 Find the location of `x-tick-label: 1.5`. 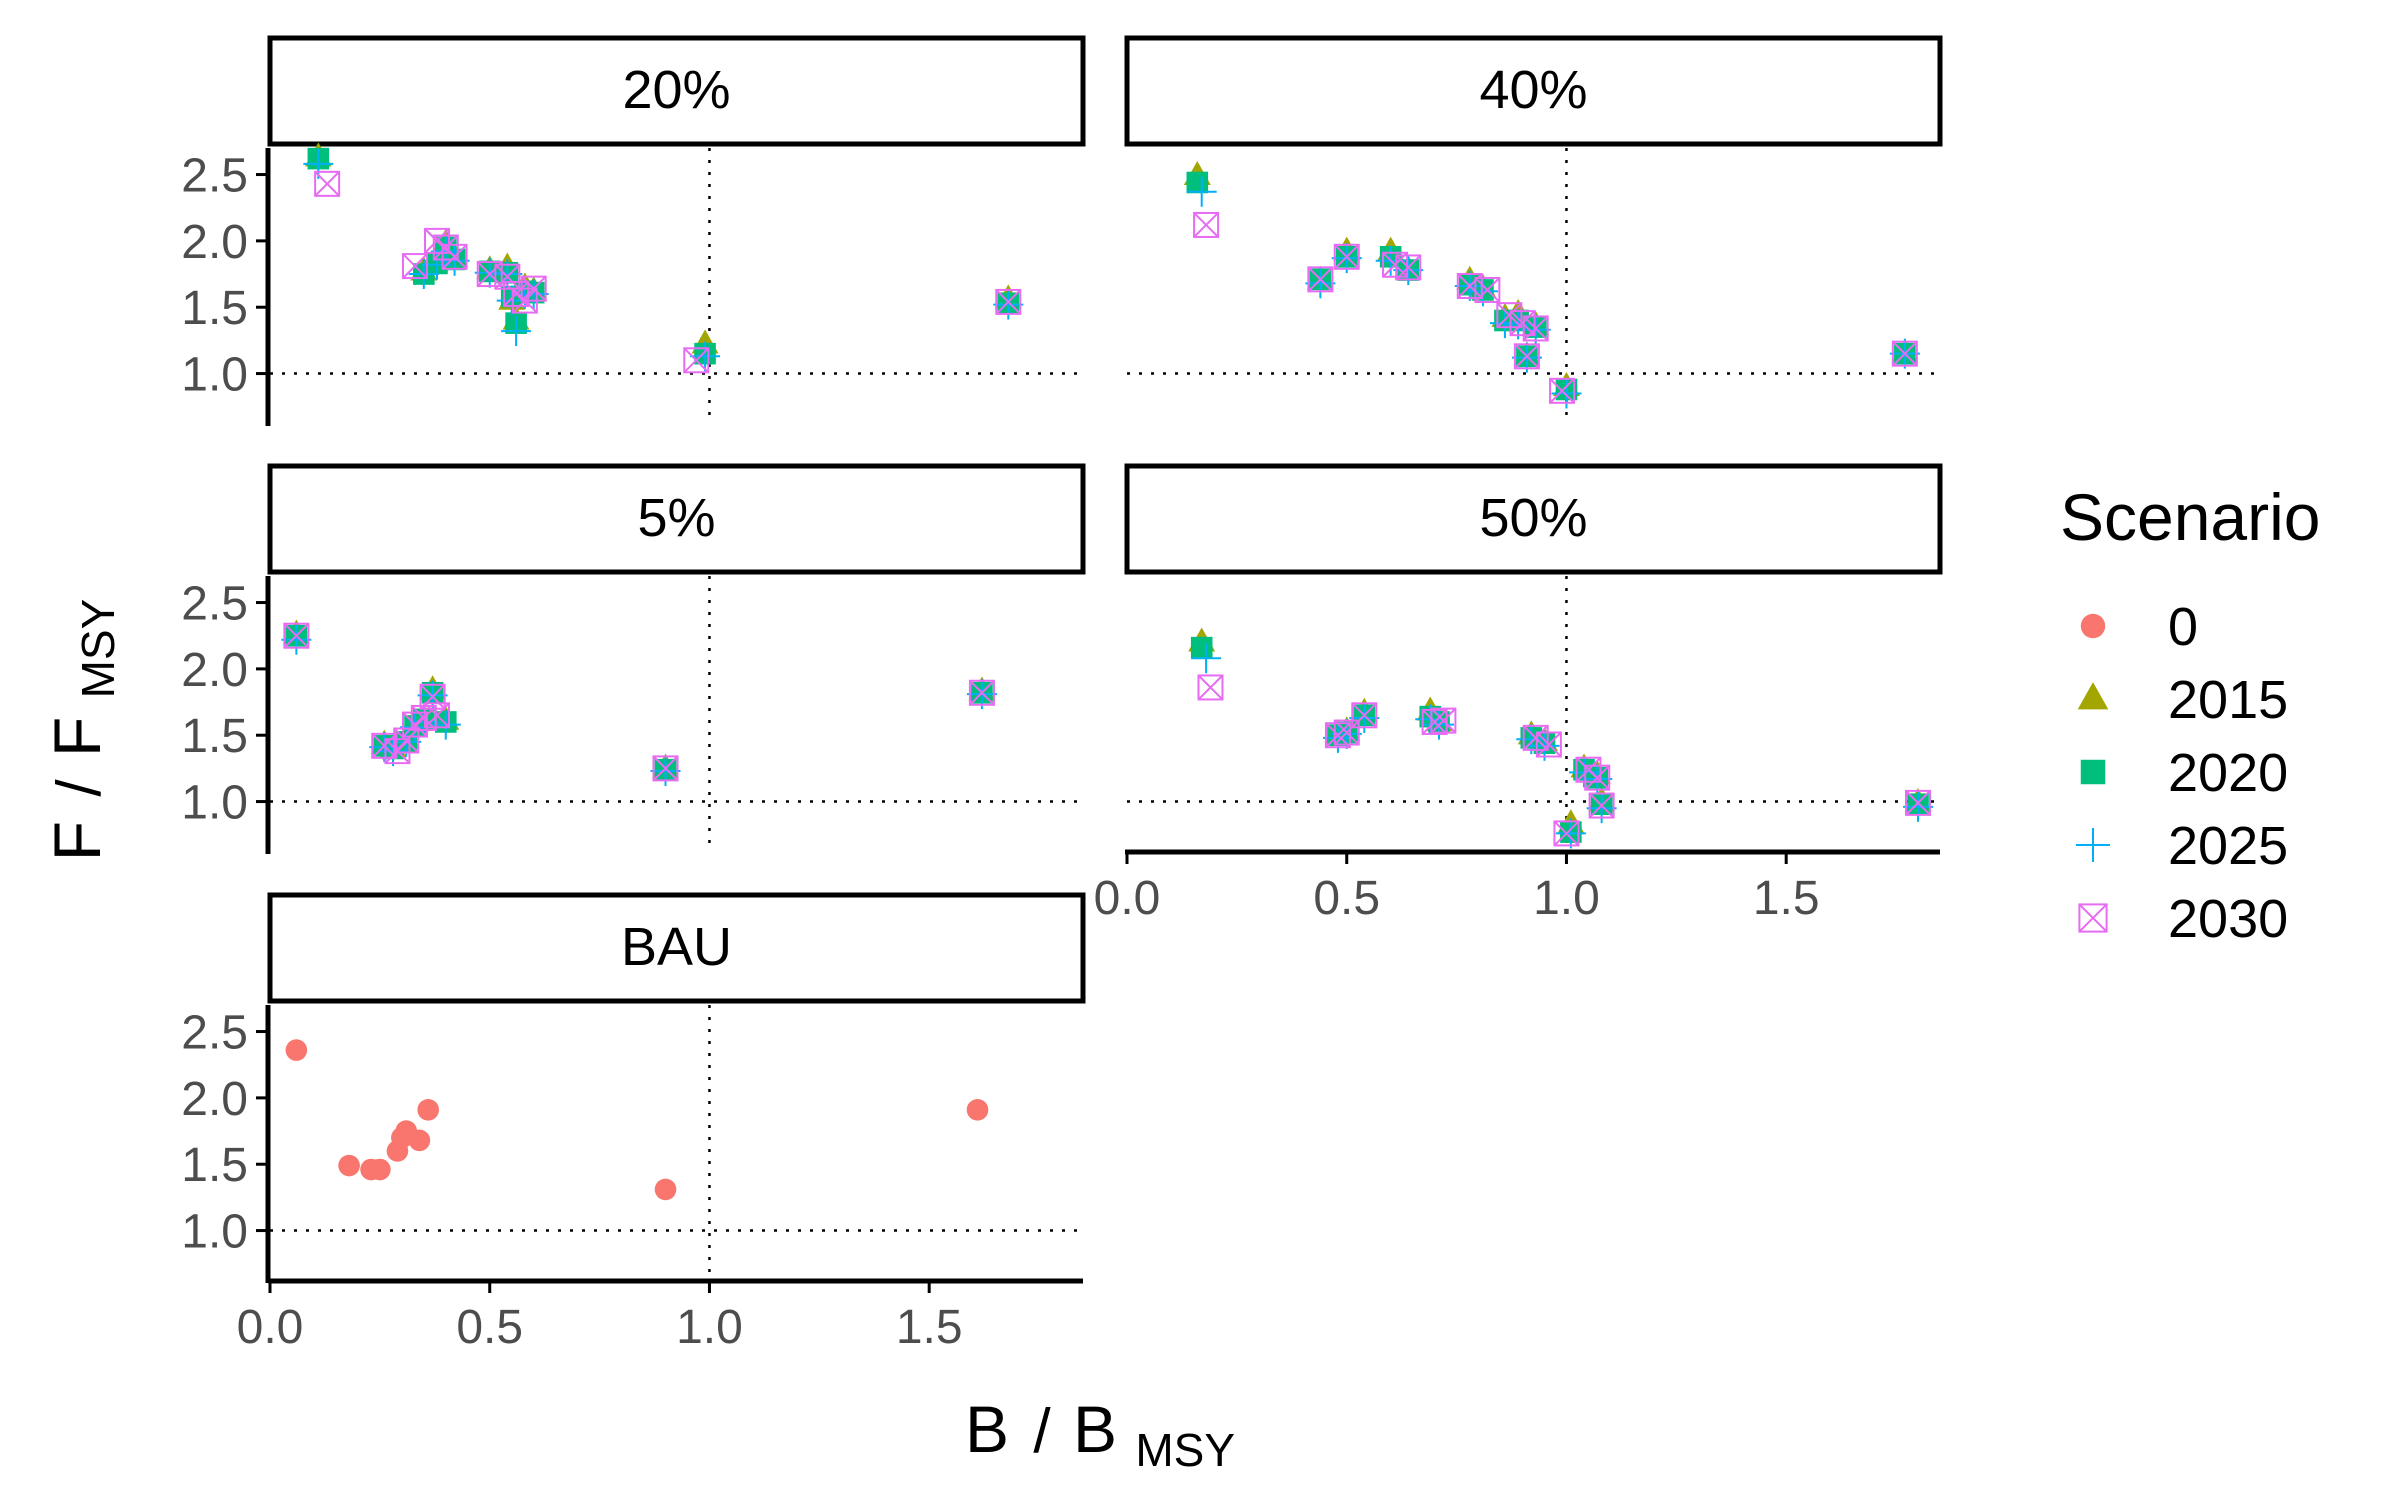

x-tick-label: 1.5 is located at coordinates (929, 1327).